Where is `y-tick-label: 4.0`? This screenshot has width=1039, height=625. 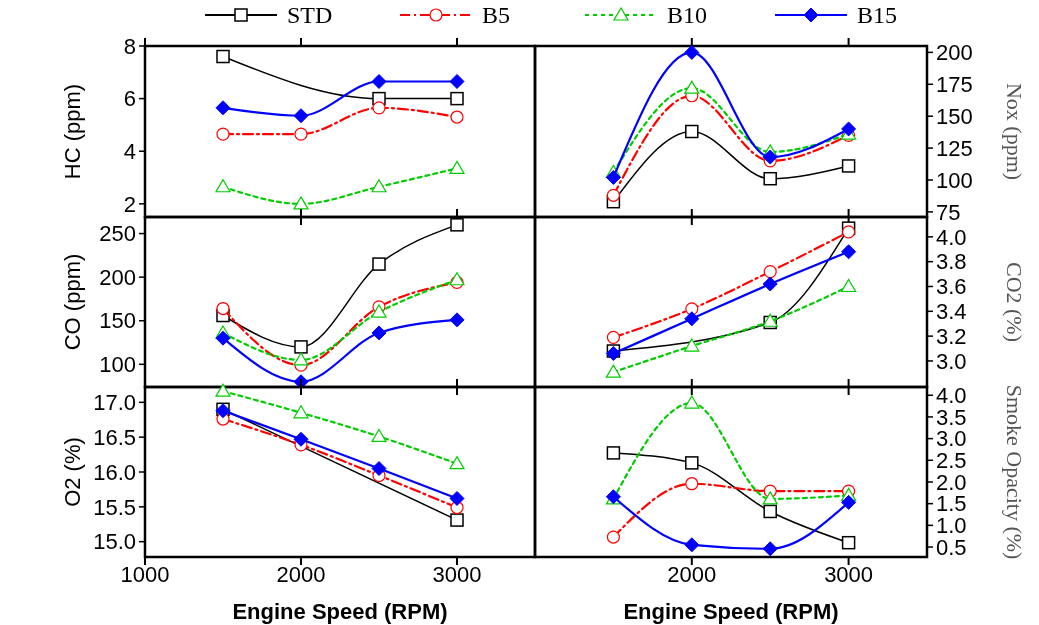
y-tick-label: 4.0 is located at coordinates (951, 237).